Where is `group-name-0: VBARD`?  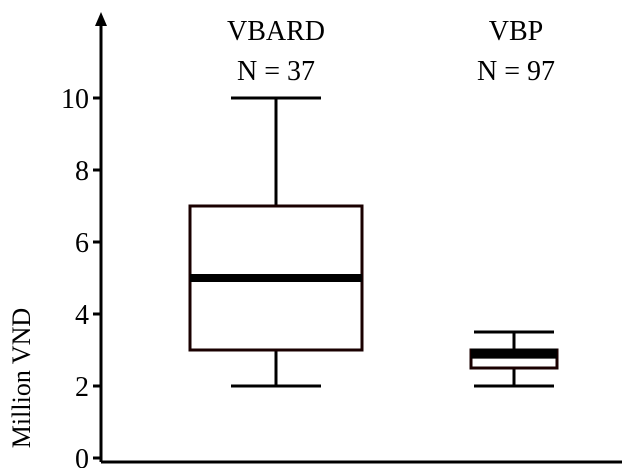
group-name-0: VBARD is located at coordinates (276, 31).